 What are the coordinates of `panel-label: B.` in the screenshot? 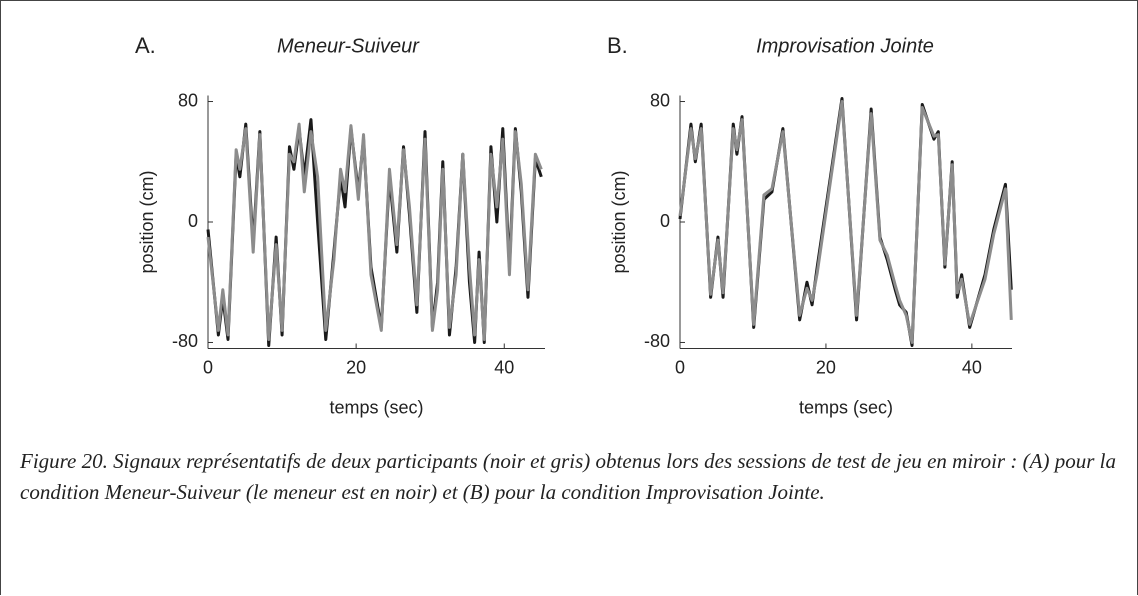 It's located at (617, 45).